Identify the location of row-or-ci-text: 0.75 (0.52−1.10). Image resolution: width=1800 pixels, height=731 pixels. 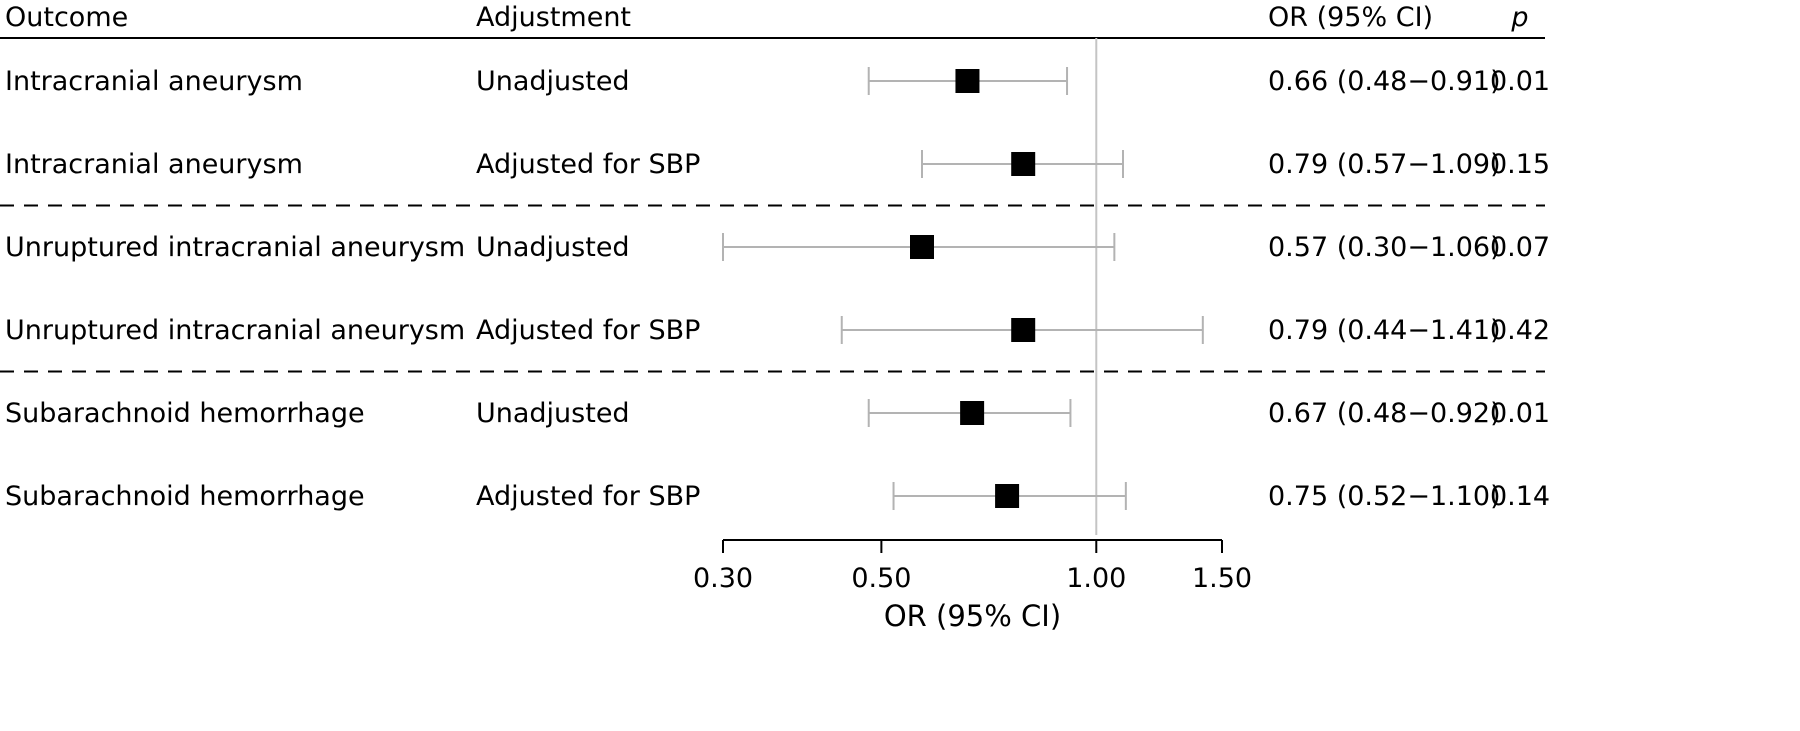
(1384, 496).